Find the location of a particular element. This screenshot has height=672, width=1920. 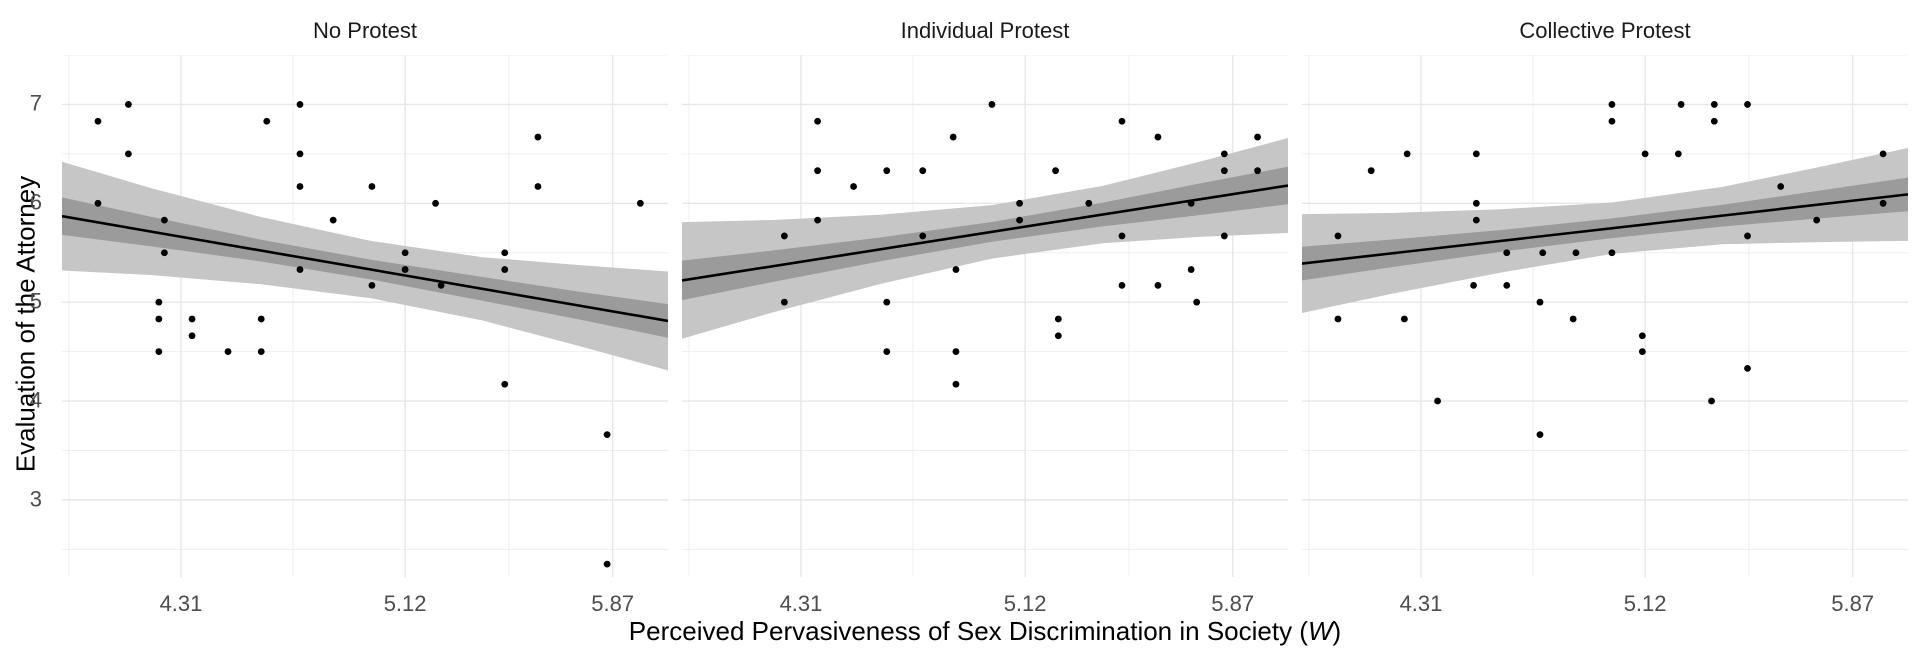

facet-title-collective-protest: Collective Protest is located at coordinates (1605, 30).